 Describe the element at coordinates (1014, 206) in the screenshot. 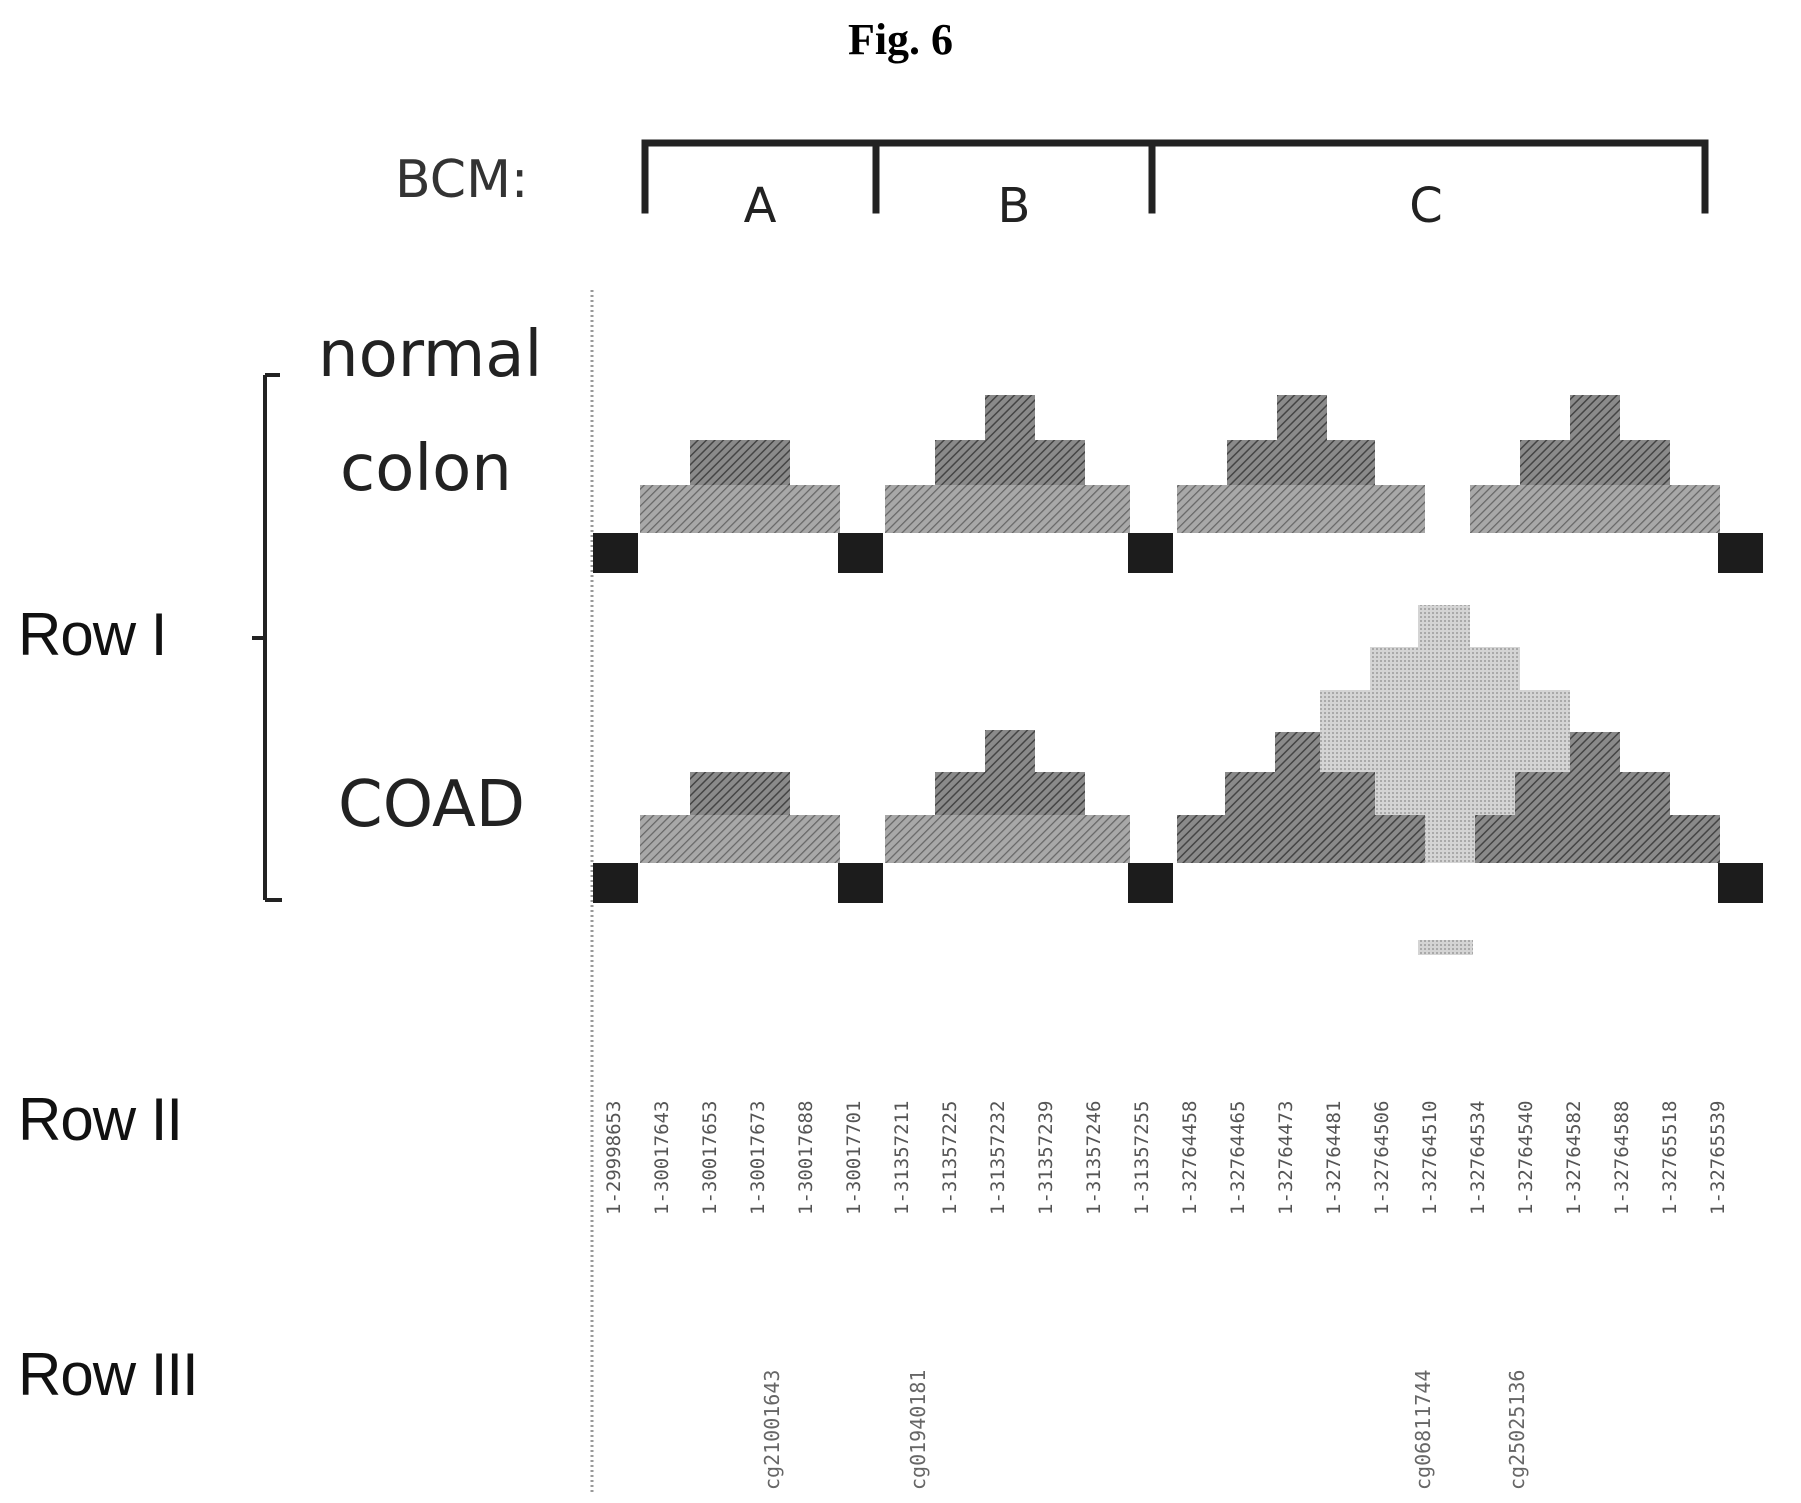

I see `bcm-segment-b: B` at that location.